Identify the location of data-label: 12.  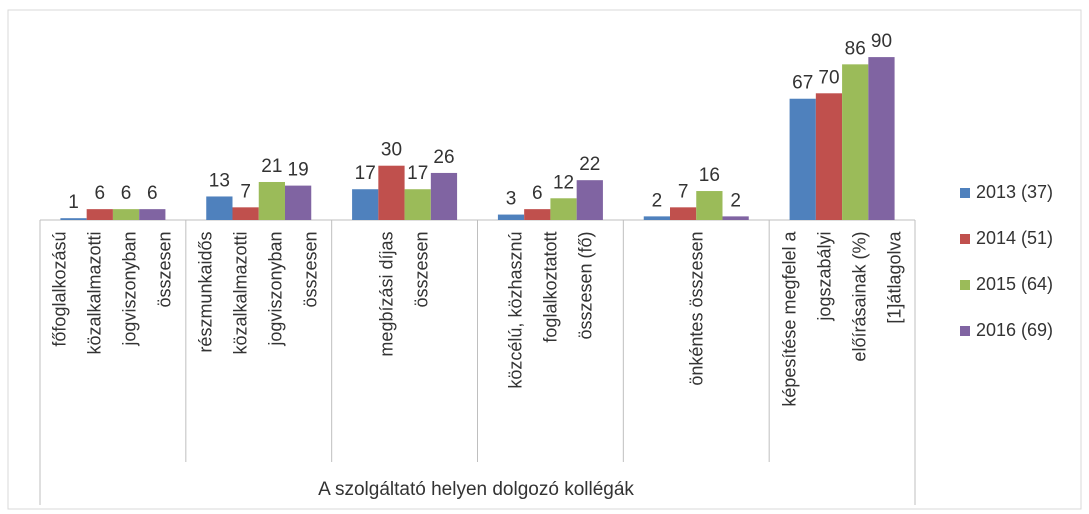
(563, 182).